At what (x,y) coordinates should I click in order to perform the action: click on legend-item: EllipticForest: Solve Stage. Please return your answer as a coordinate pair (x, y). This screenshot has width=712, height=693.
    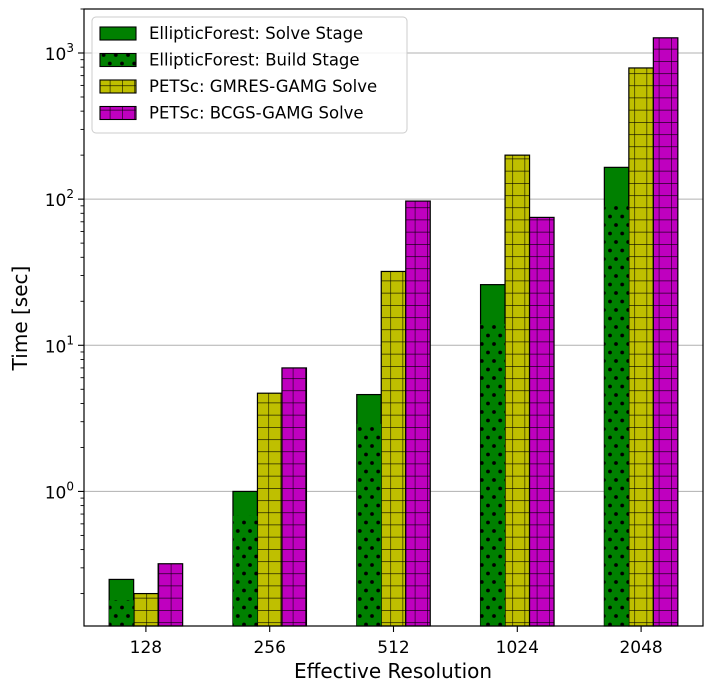
    Looking at the image, I should click on (231, 33).